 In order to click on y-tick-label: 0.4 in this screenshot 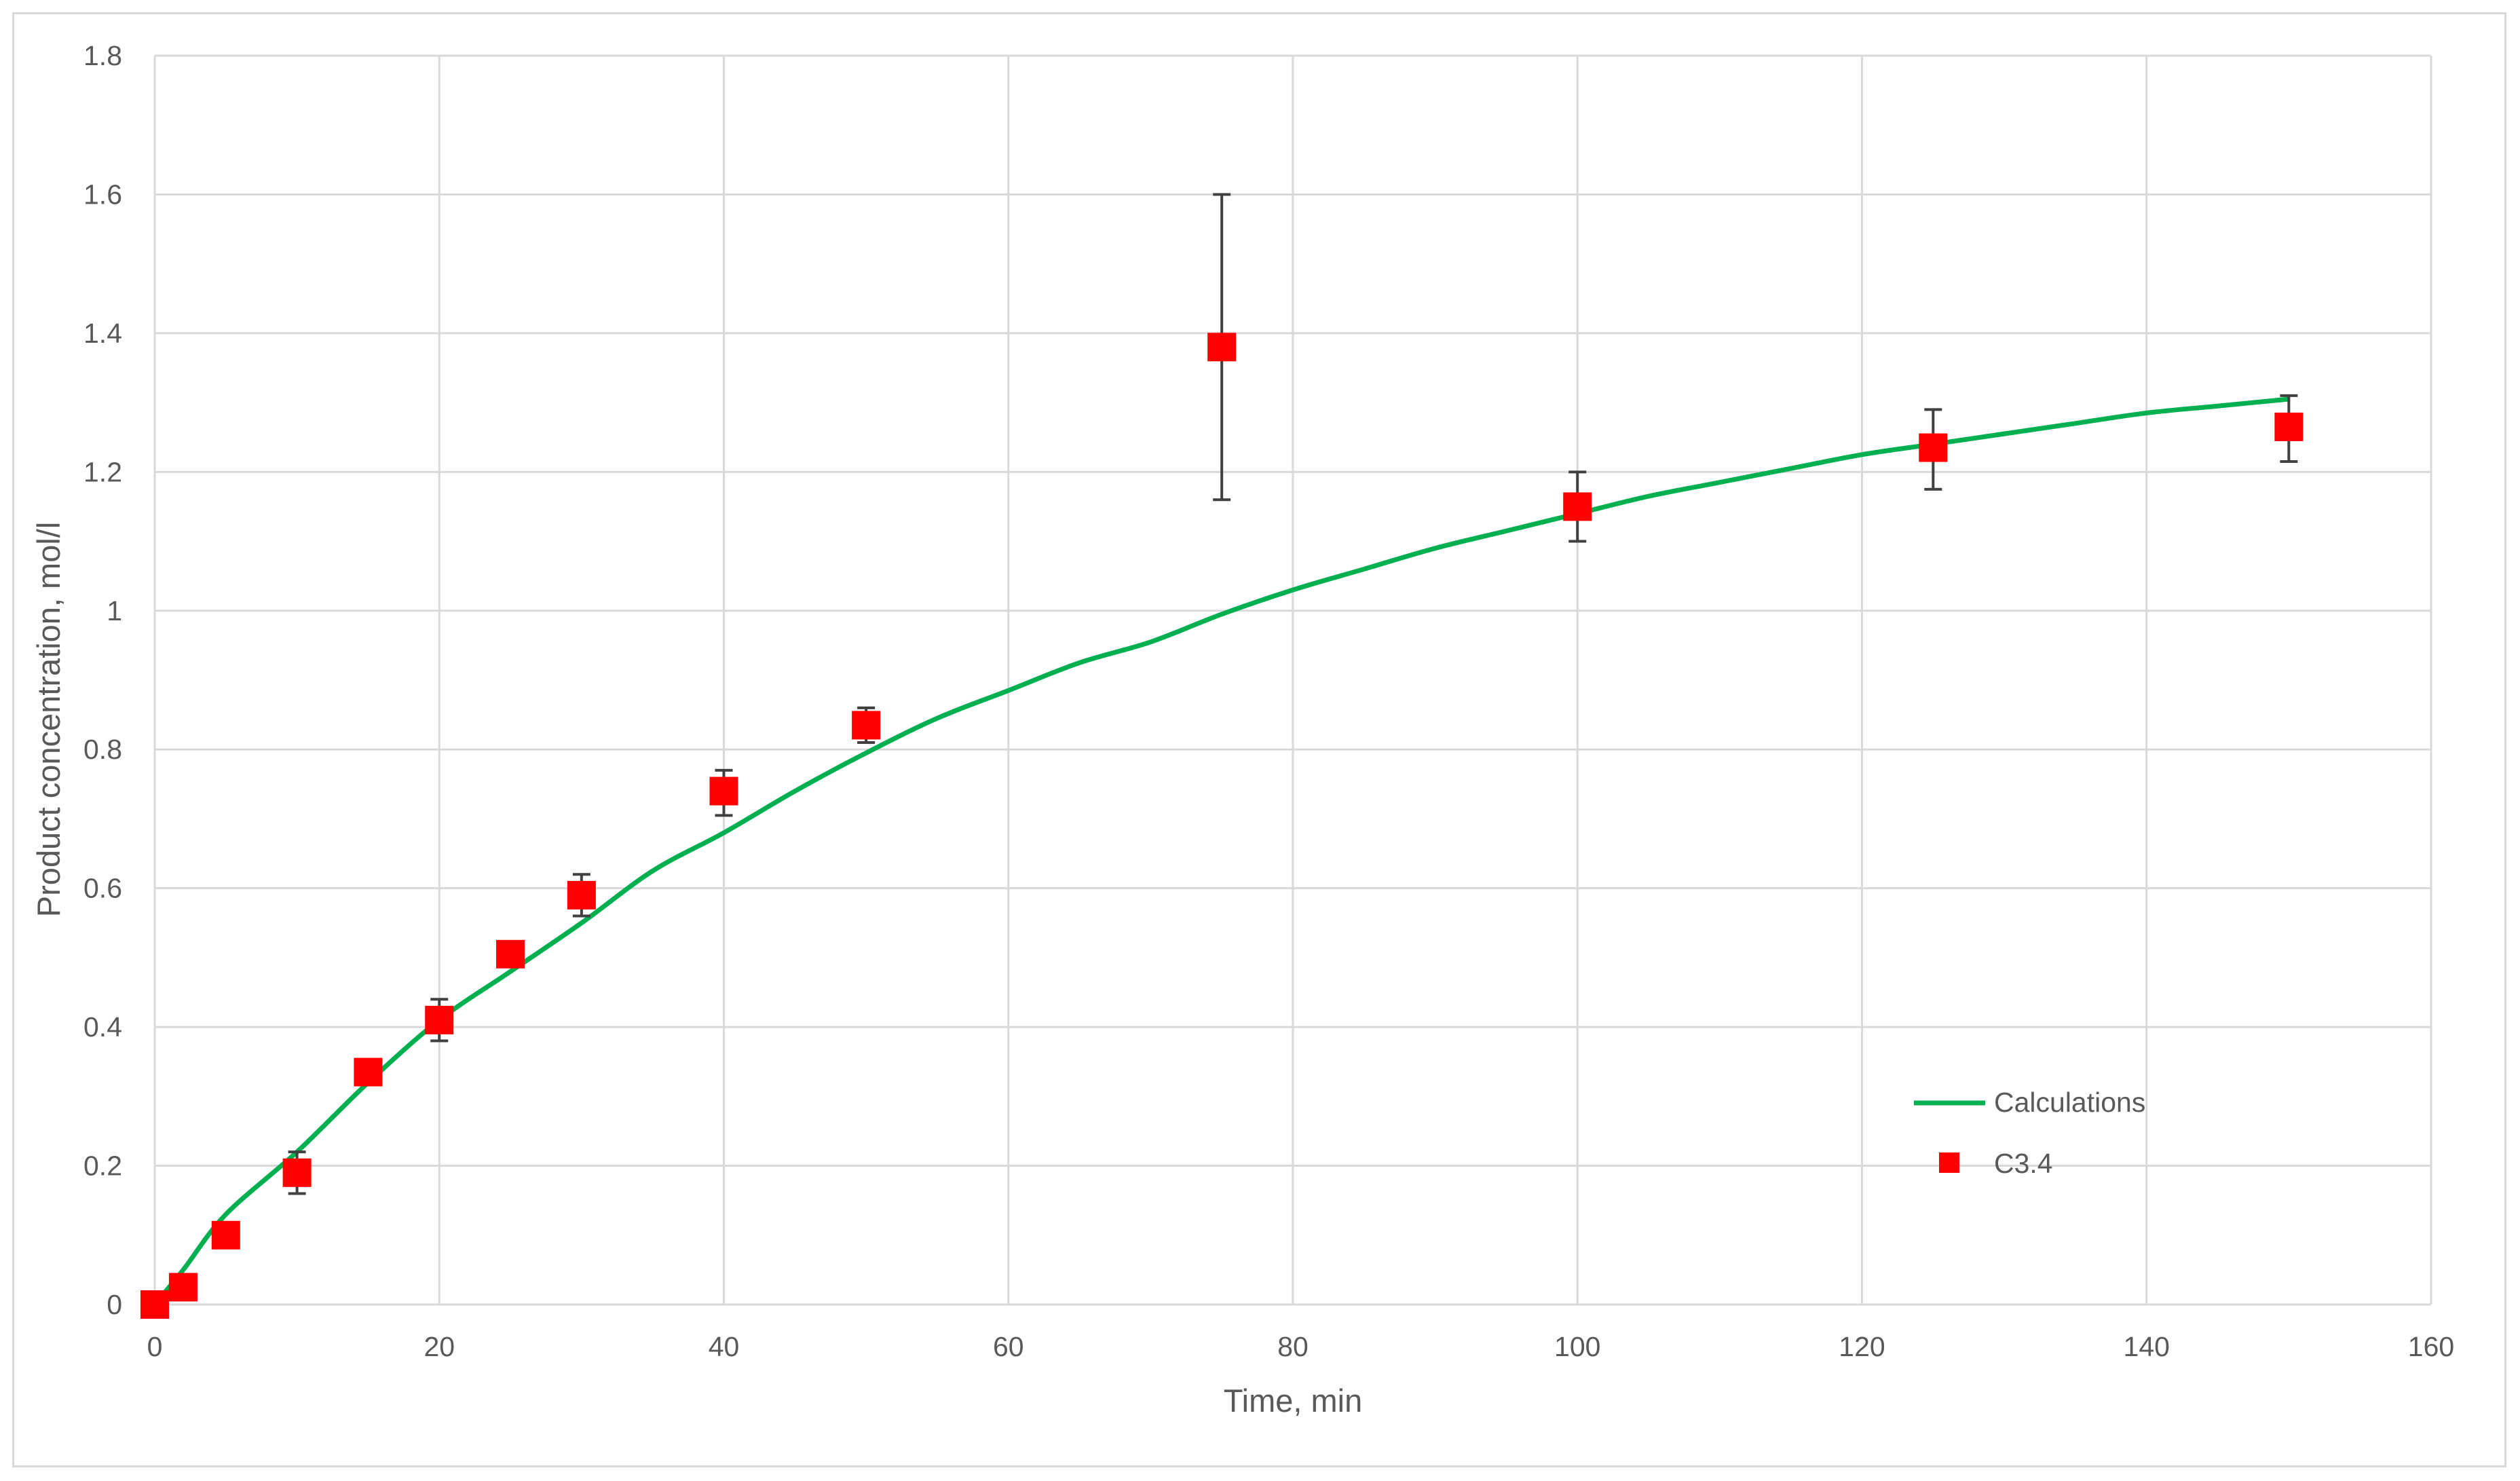, I will do `click(102, 1027)`.